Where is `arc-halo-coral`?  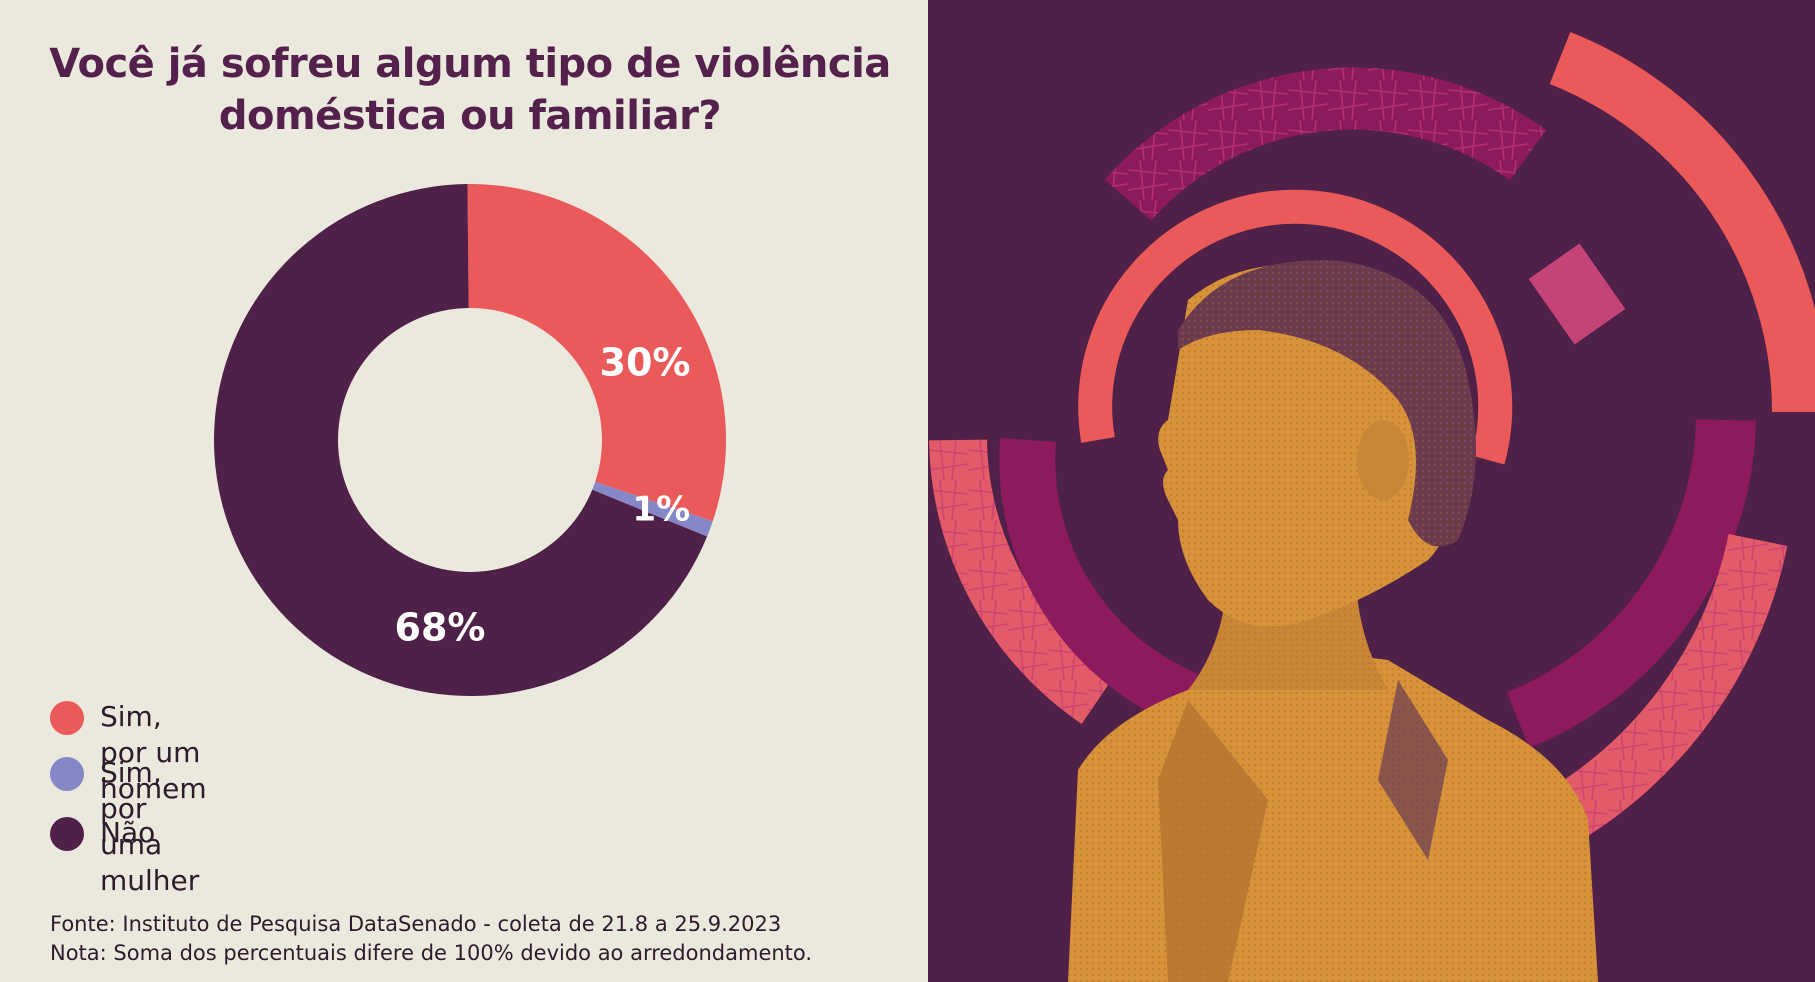
arc-halo-coral is located at coordinates (1295, 327).